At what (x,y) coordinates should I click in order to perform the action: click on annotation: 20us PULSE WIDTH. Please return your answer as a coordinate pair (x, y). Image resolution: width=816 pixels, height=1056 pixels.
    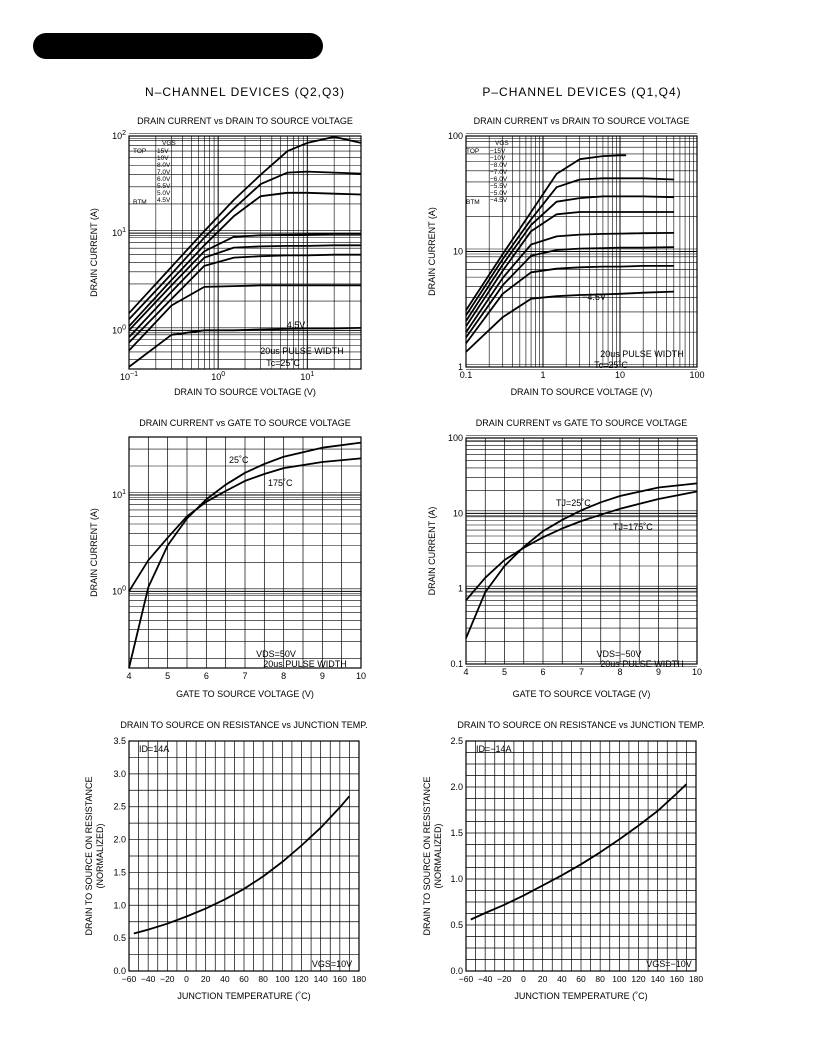
    Looking at the image, I should click on (302, 351).